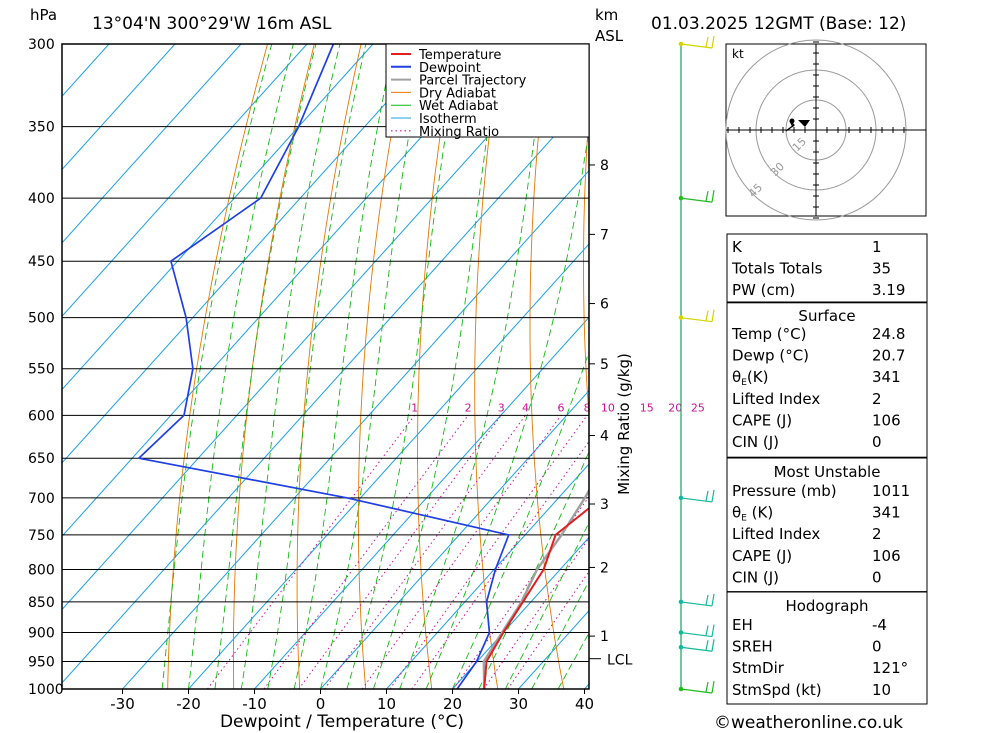 The image size is (1000, 733). What do you see at coordinates (254, 704) in the screenshot?
I see `x-tick-label: -10` at bounding box center [254, 704].